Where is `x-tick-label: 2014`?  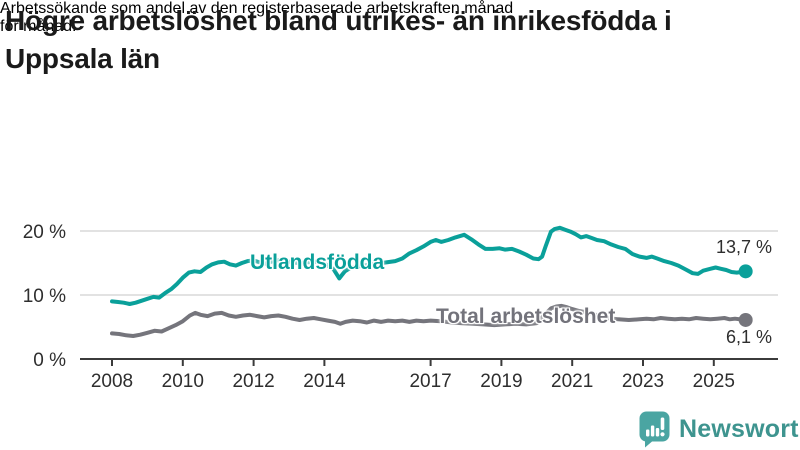 x-tick-label: 2014 is located at coordinates (324, 381).